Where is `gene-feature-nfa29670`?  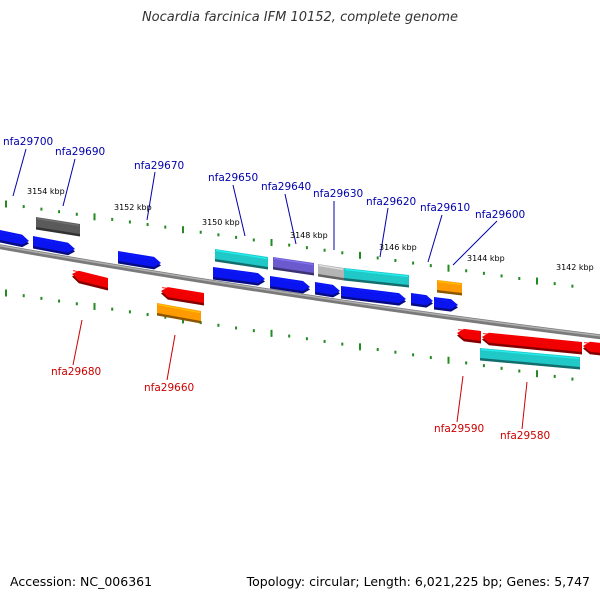
gene-feature-nfa29670 is located at coordinates (139, 260).